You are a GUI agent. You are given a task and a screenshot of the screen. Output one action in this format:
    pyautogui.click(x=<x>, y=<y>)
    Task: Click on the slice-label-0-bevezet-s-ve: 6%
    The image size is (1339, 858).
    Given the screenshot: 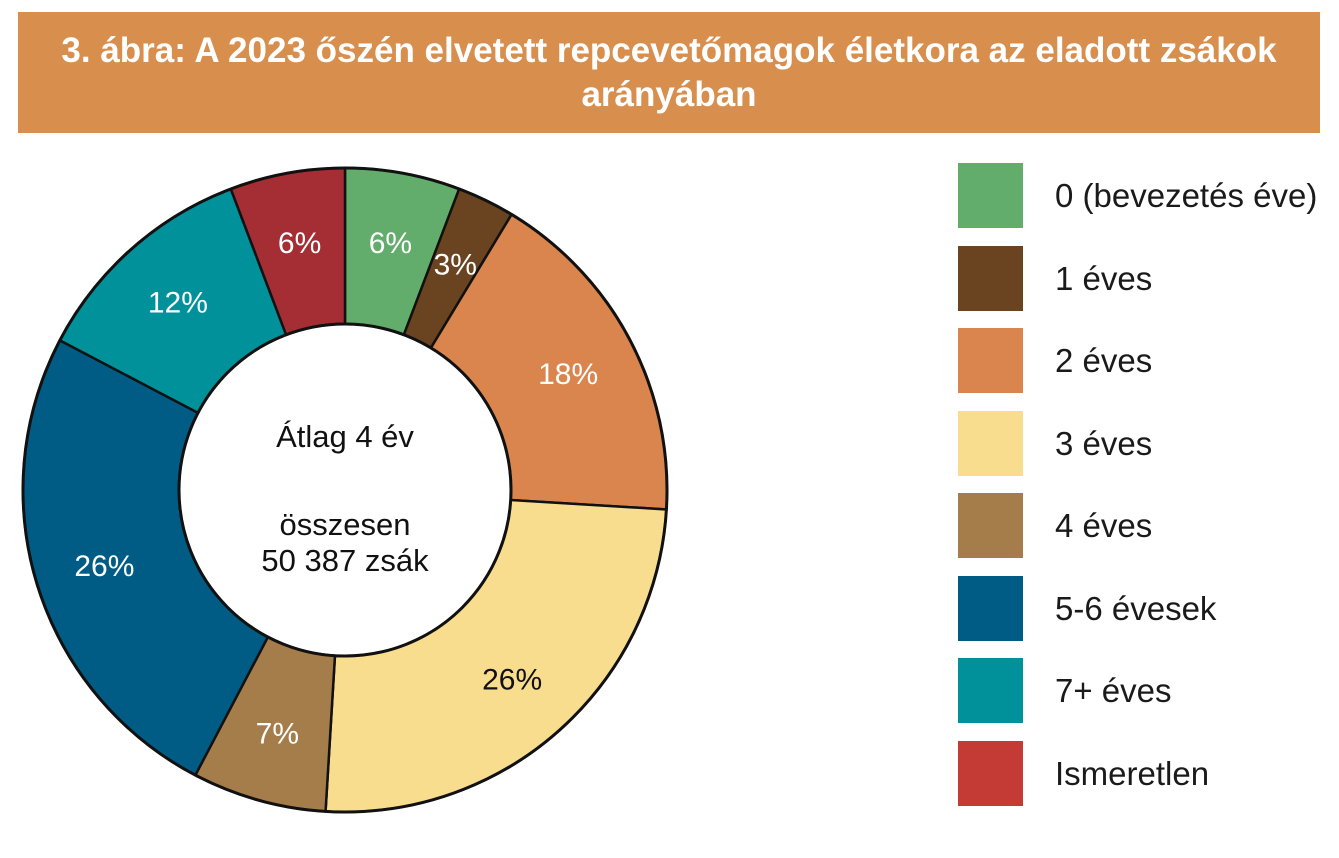 What is the action you would take?
    pyautogui.click(x=390, y=243)
    